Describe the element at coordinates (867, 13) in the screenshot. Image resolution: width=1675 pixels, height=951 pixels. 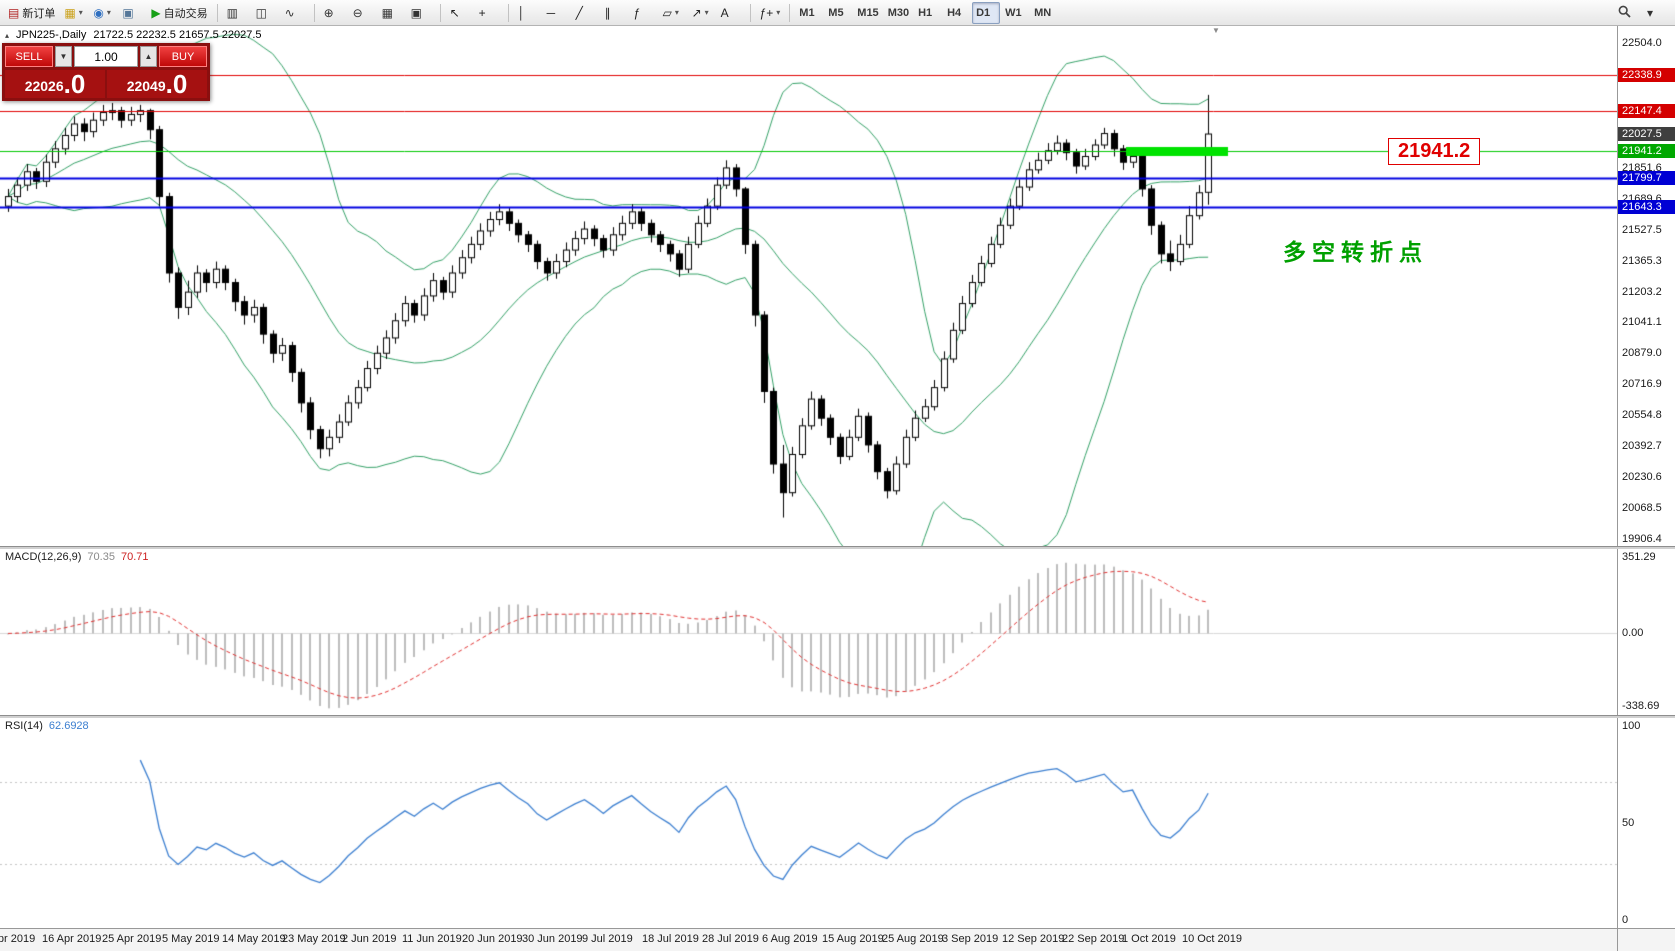
I see `timeframe-M15-button: M15` at that location.